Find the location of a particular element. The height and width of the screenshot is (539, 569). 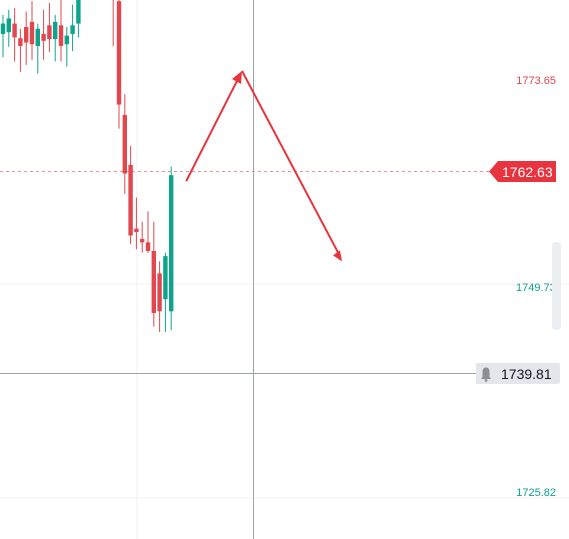

arrow-down-shaft is located at coordinates (290, 162).